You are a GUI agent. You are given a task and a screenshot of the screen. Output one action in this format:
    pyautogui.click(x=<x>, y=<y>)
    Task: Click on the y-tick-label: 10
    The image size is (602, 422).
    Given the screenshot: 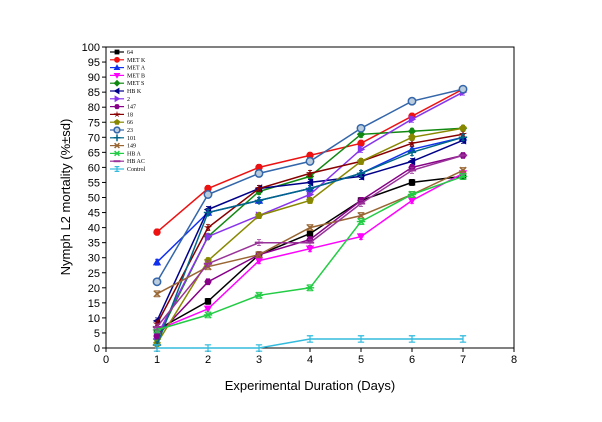 What is the action you would take?
    pyautogui.click(x=94, y=319)
    